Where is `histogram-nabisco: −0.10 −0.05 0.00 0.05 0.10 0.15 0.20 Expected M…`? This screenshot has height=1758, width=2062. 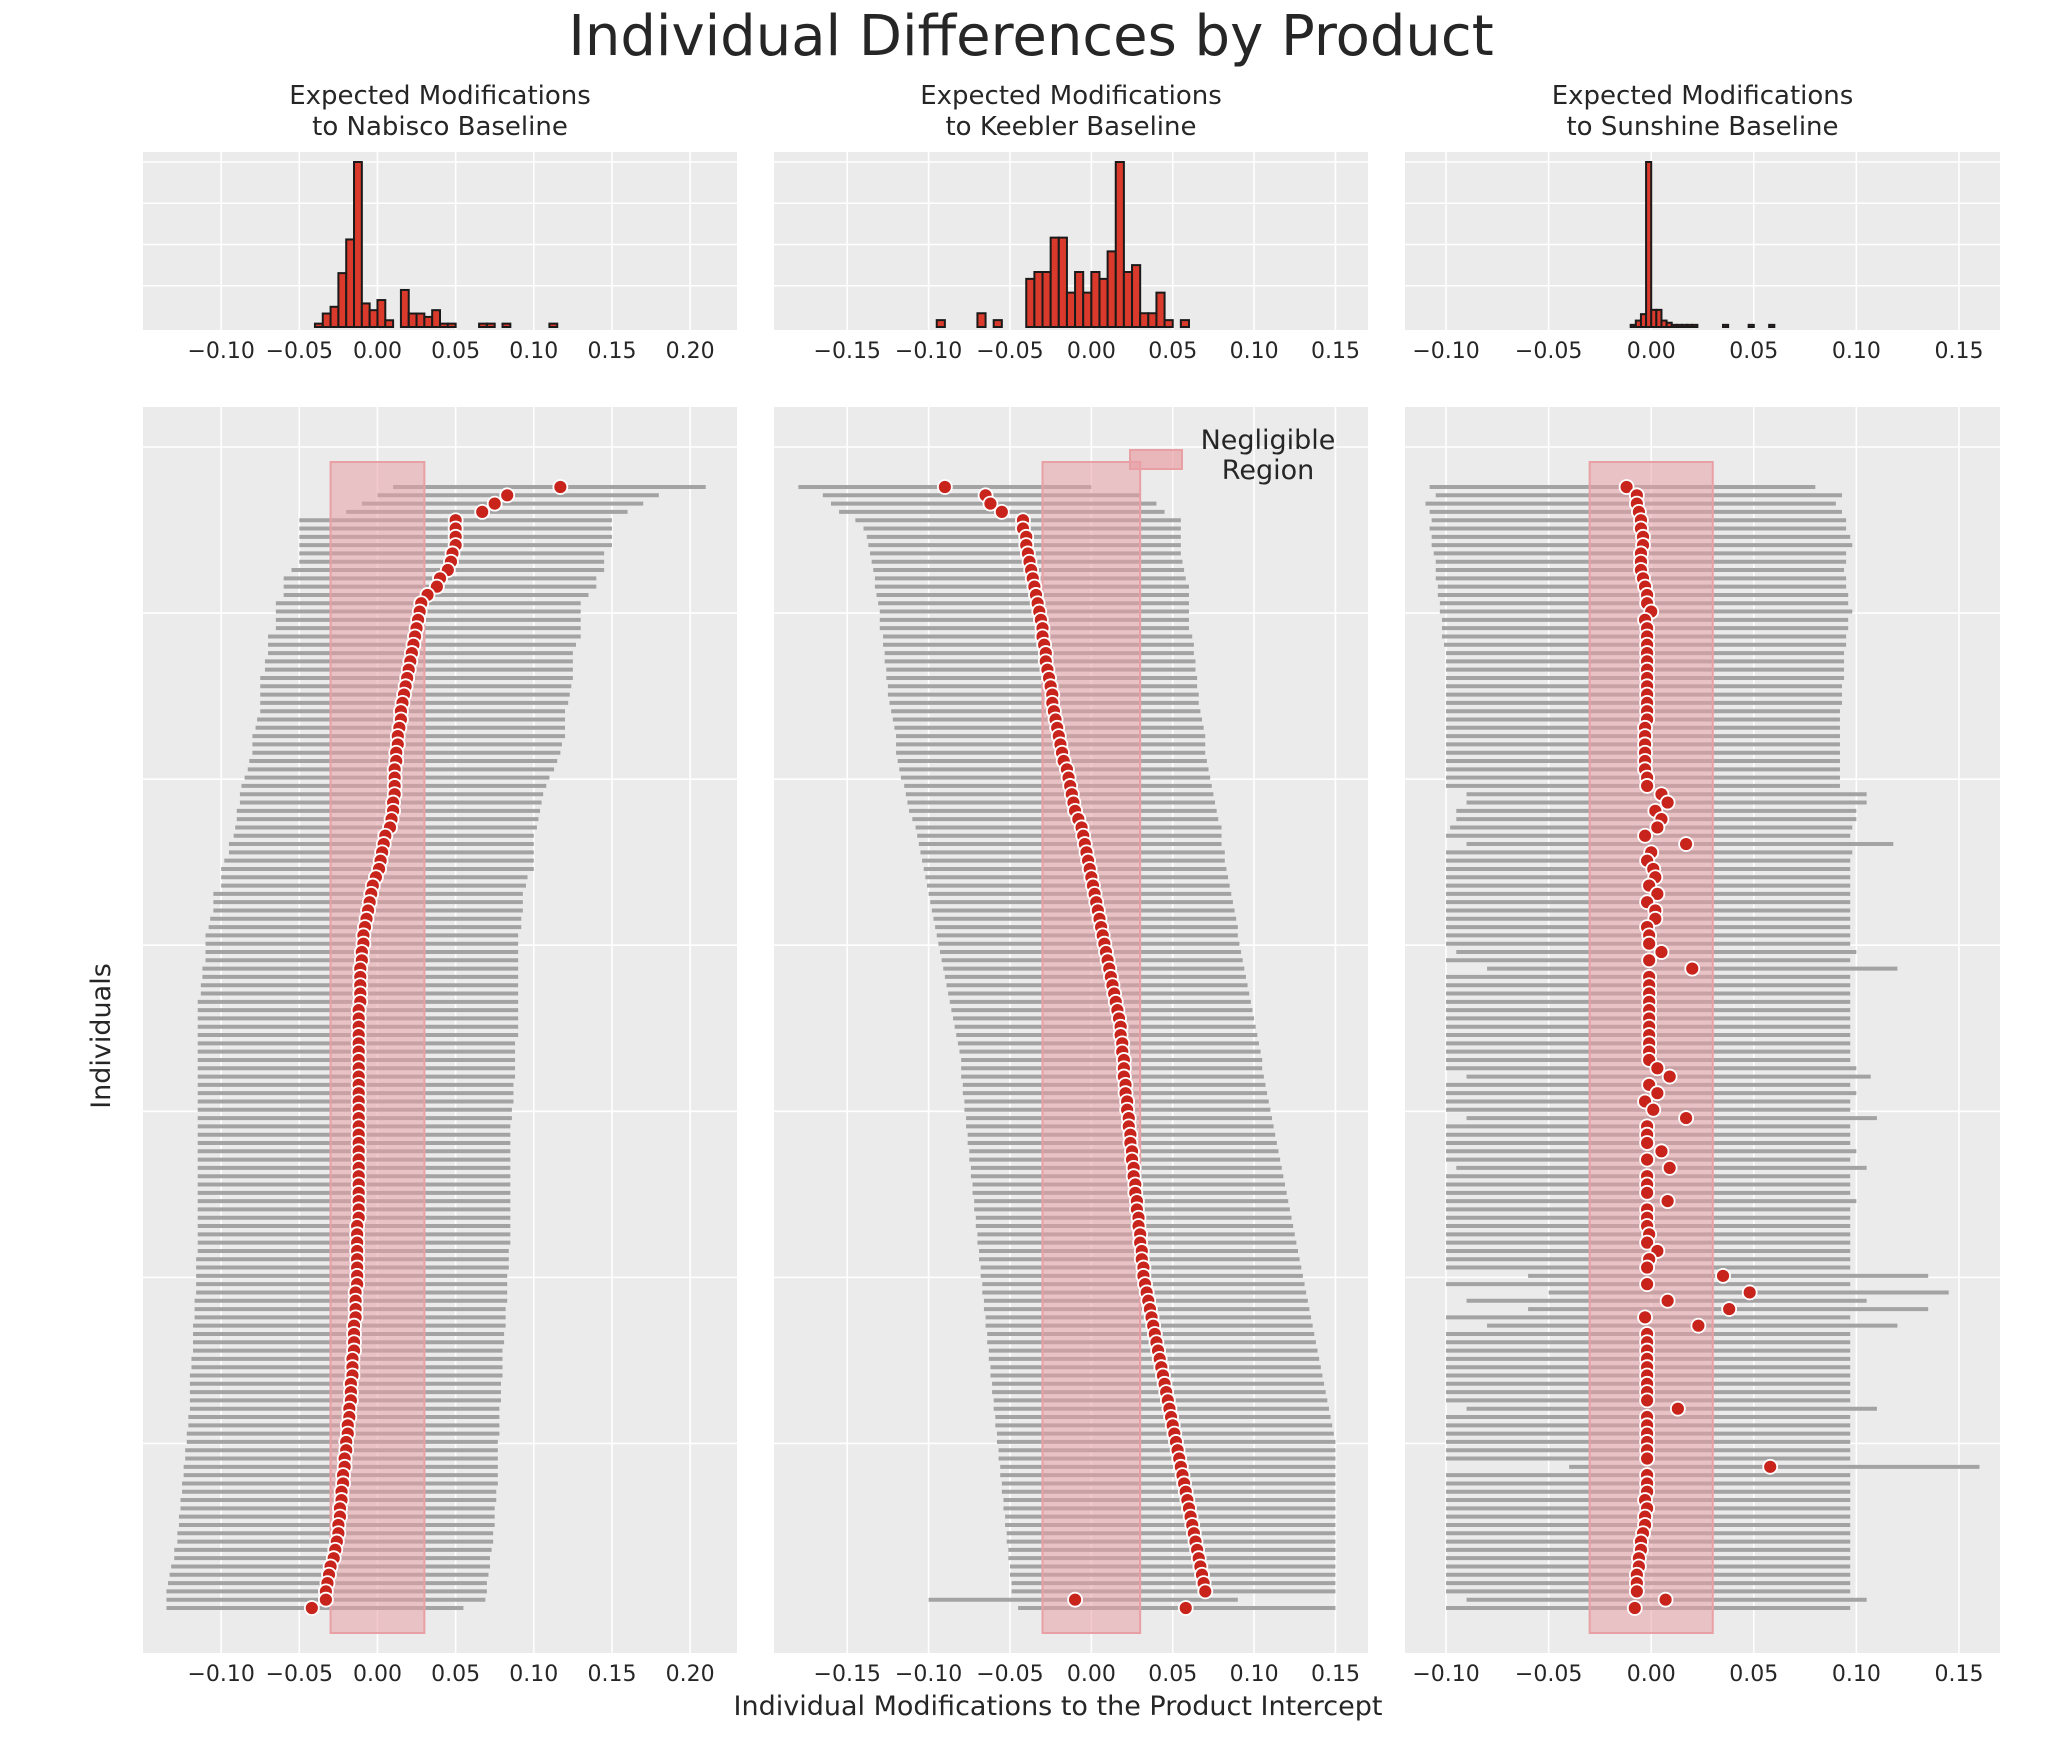 histogram-nabisco: −0.10 −0.05 0.00 0.05 0.10 0.15 0.20 Expected M… is located at coordinates (440, 222).